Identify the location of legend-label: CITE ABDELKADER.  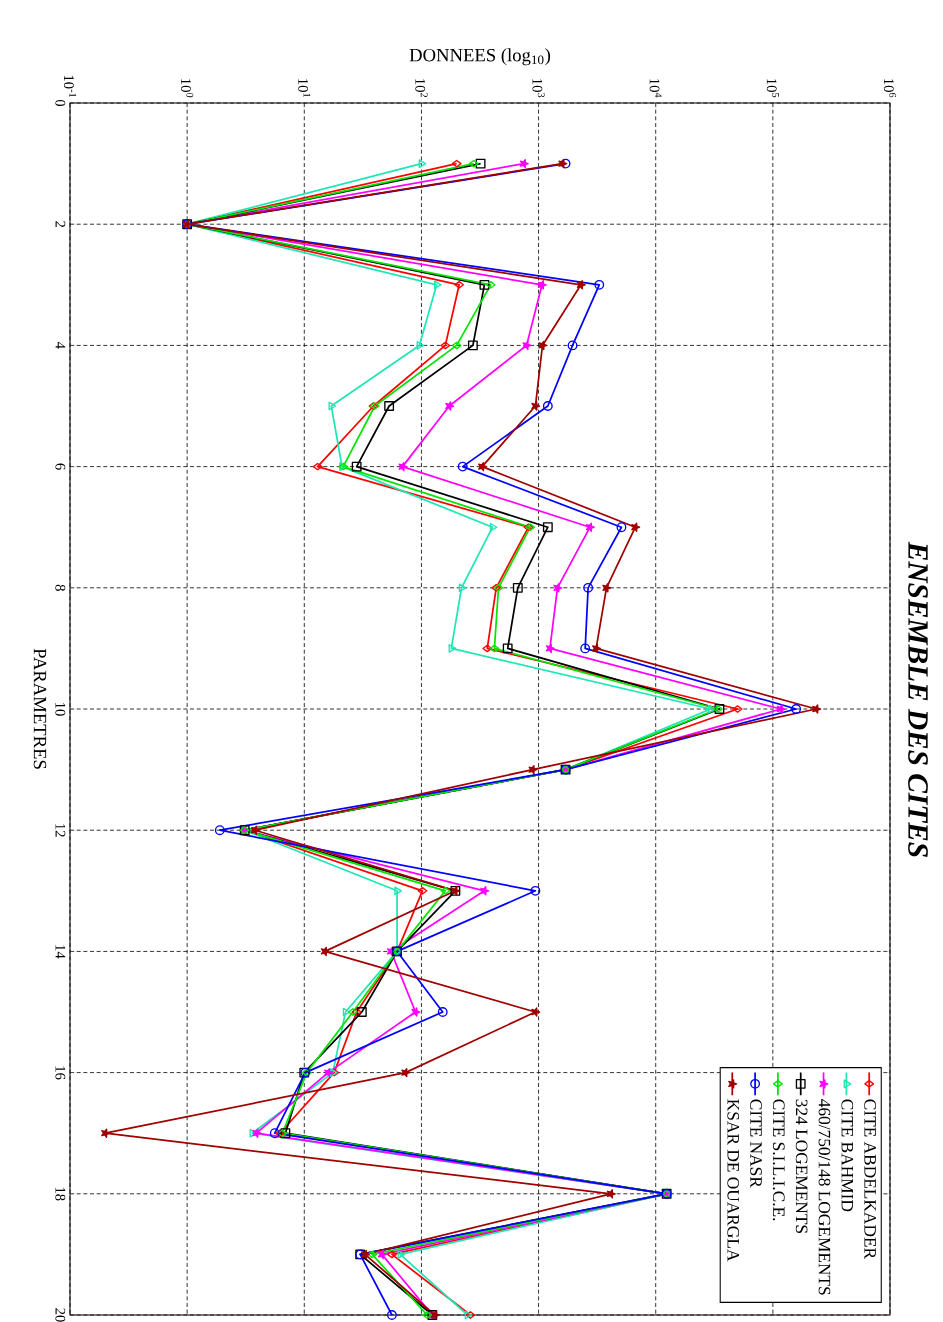
(870, 1179).